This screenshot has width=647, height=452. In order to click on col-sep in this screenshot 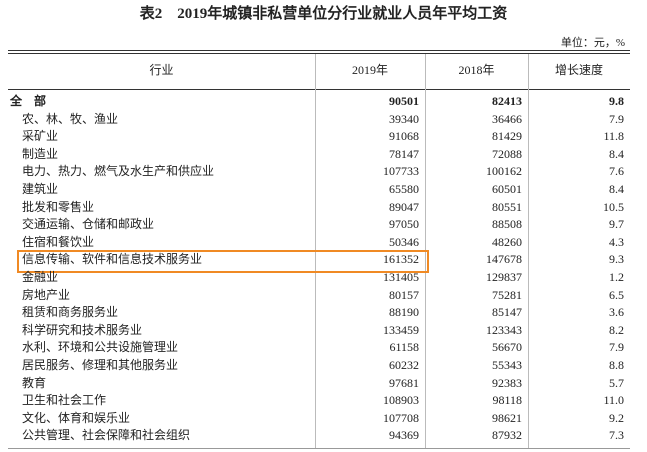, I will do `click(528, 251)`.